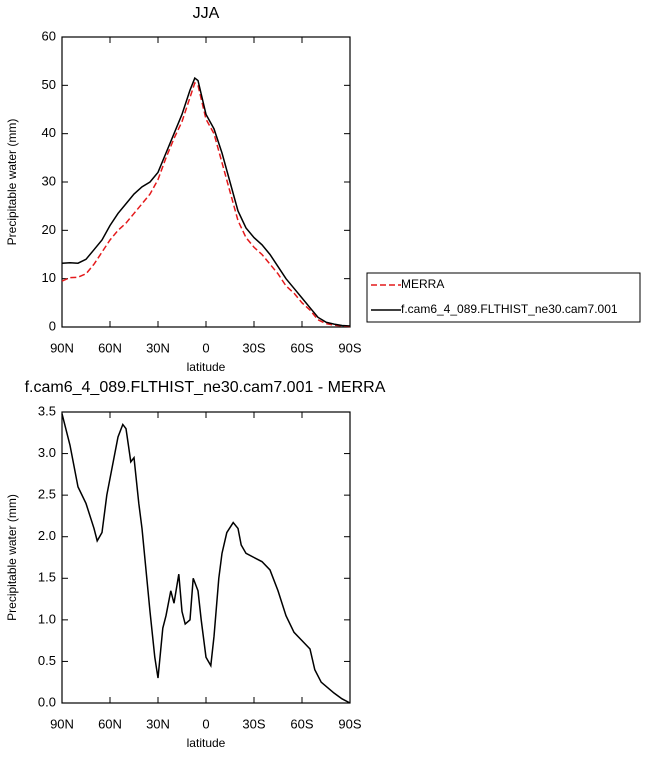 This screenshot has width=648, height=761. Describe the element at coordinates (47, 577) in the screenshot. I see `y-tick-label: 1.5` at that location.